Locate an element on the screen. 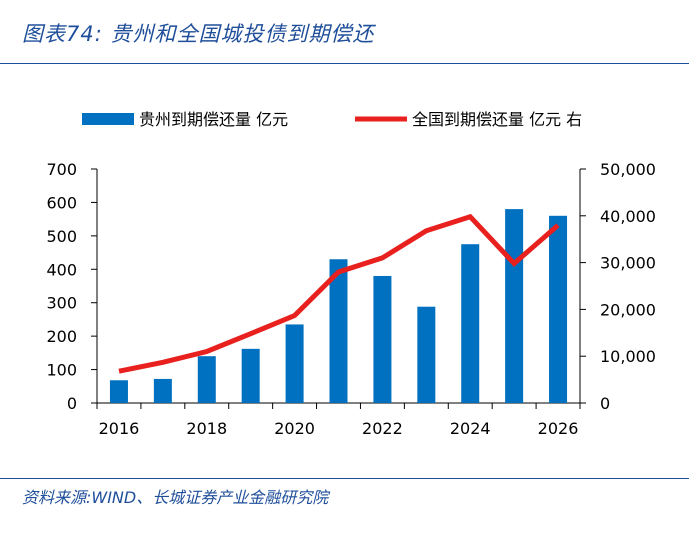  left-tick-label: 100 is located at coordinates (61, 370).